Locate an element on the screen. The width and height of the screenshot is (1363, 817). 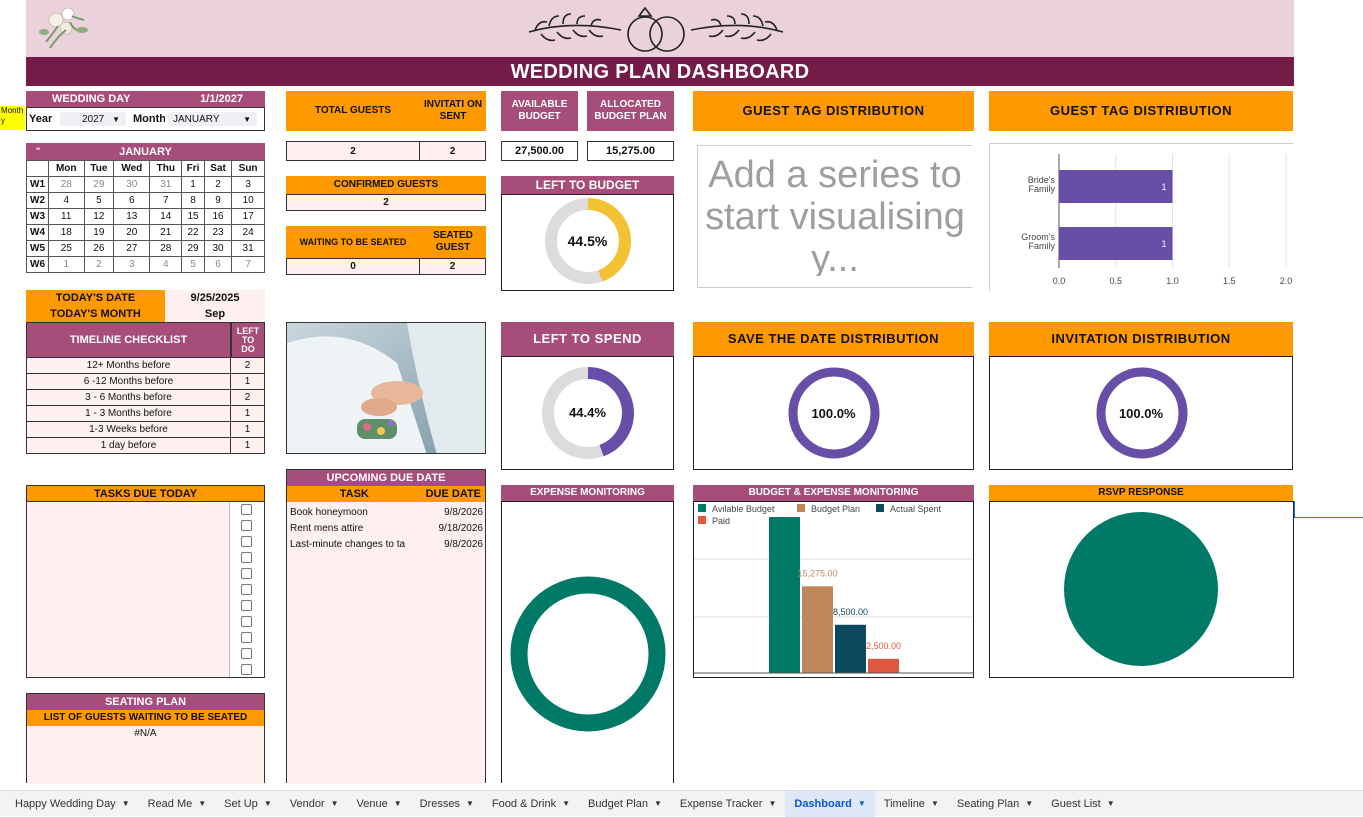
wedding-photo is located at coordinates (386, 388).